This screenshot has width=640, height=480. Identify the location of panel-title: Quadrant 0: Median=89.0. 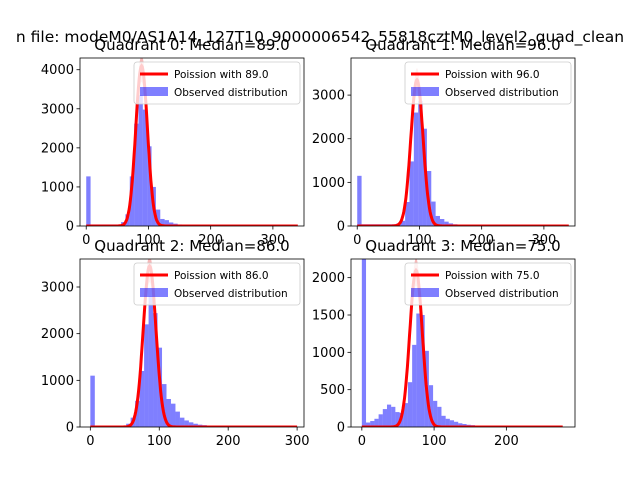
(191, 45).